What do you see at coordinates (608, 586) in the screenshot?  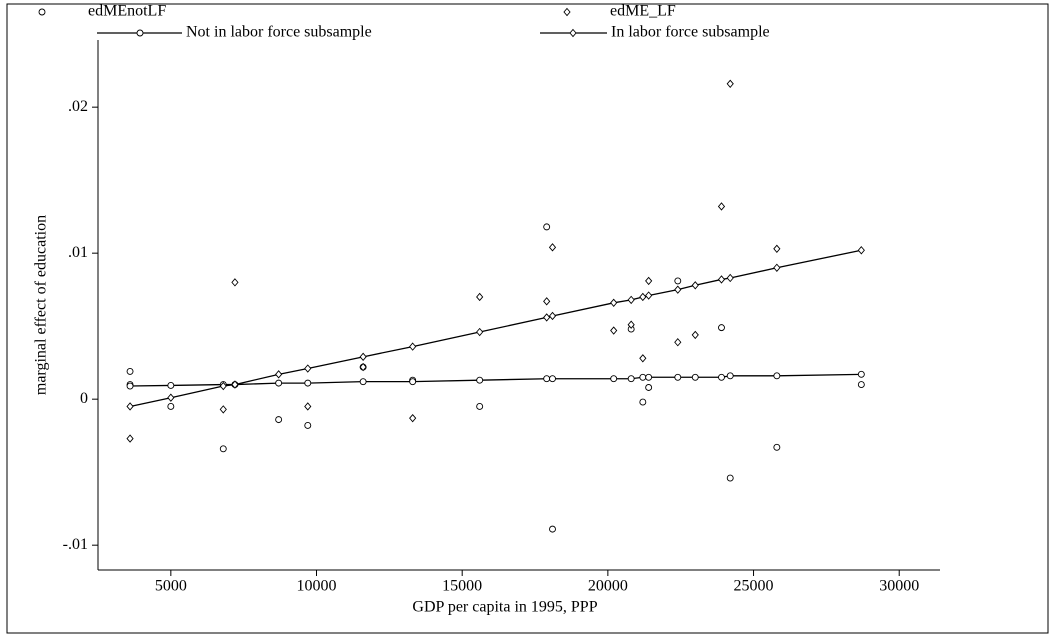 I see `x-tick-label: 20000` at bounding box center [608, 586].